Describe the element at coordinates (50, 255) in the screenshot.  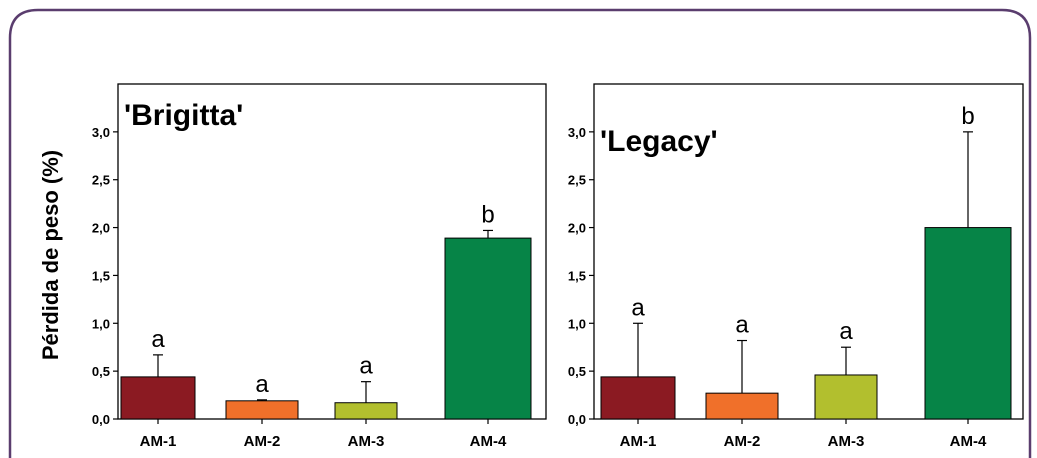
I see `y-axis-label: Pérdida de peso (%)` at that location.